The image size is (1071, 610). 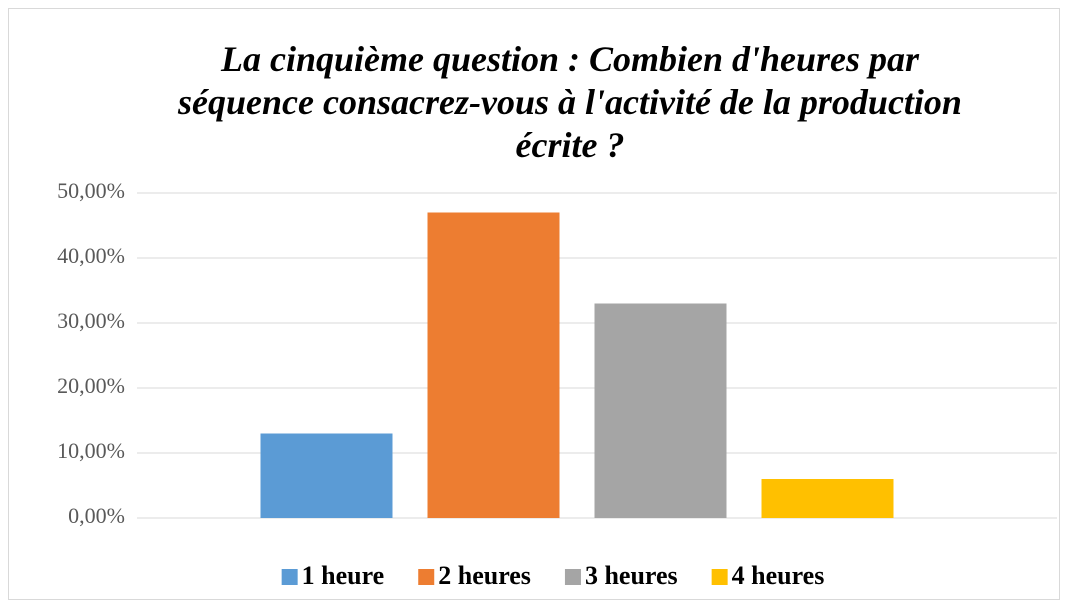 What do you see at coordinates (91, 320) in the screenshot?
I see `y-tick-label: 30,00%` at bounding box center [91, 320].